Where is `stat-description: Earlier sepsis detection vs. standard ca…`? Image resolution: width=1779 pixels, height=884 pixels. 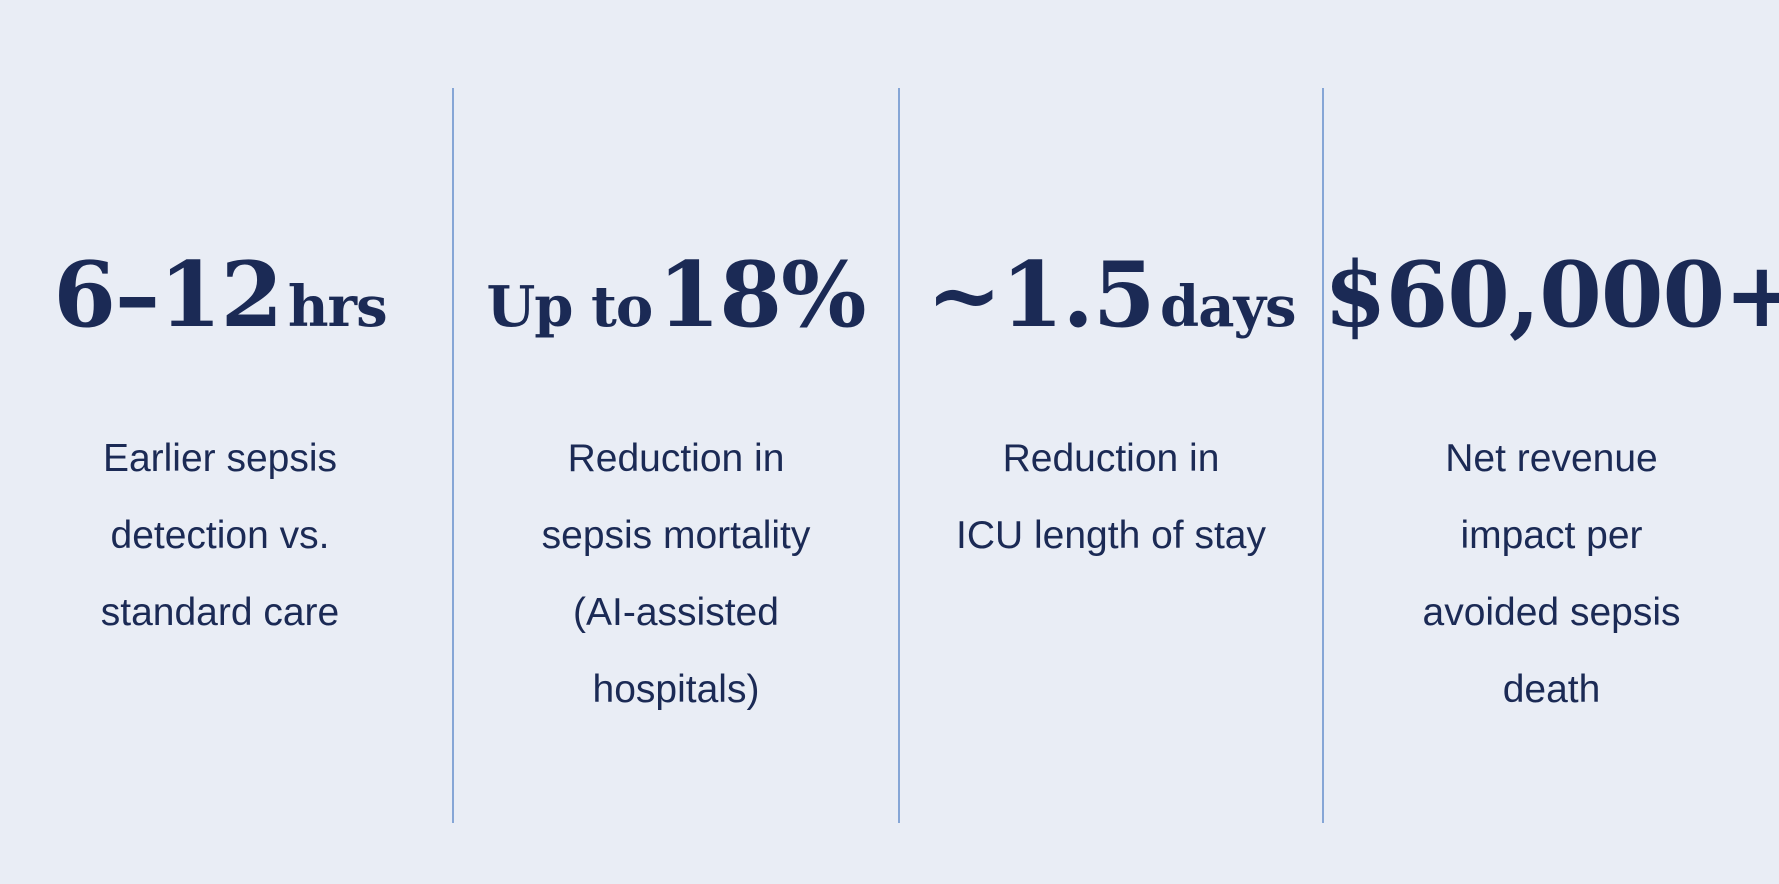 stat-description: Earlier sepsis detection vs. standard ca… is located at coordinates (220, 535).